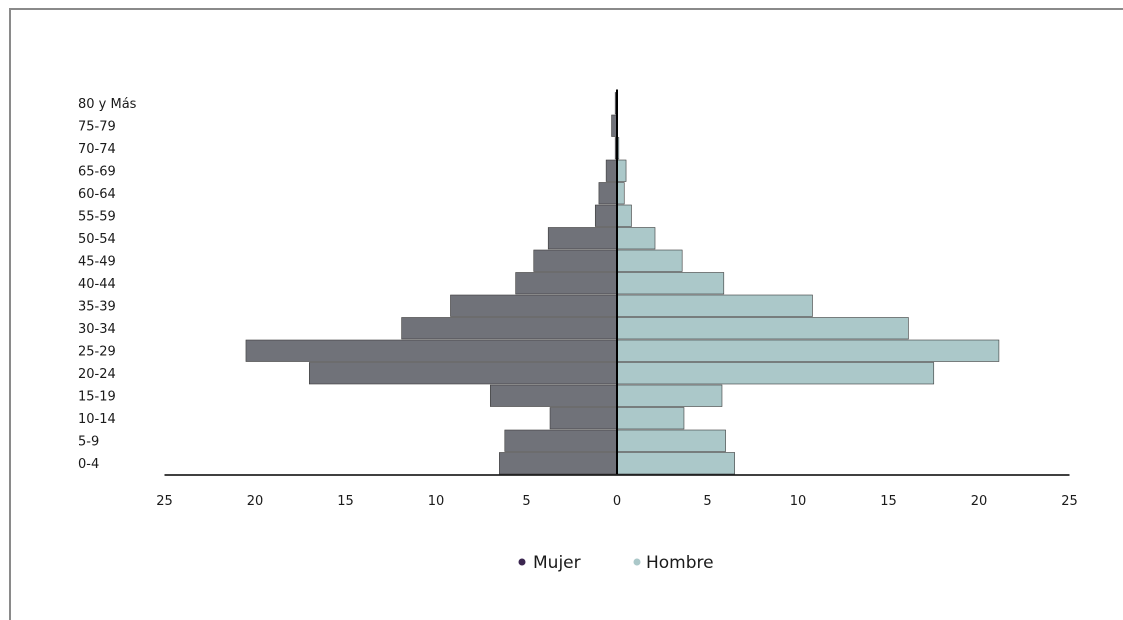  I want to click on x-tick-label-0: 25, so click(164, 501).